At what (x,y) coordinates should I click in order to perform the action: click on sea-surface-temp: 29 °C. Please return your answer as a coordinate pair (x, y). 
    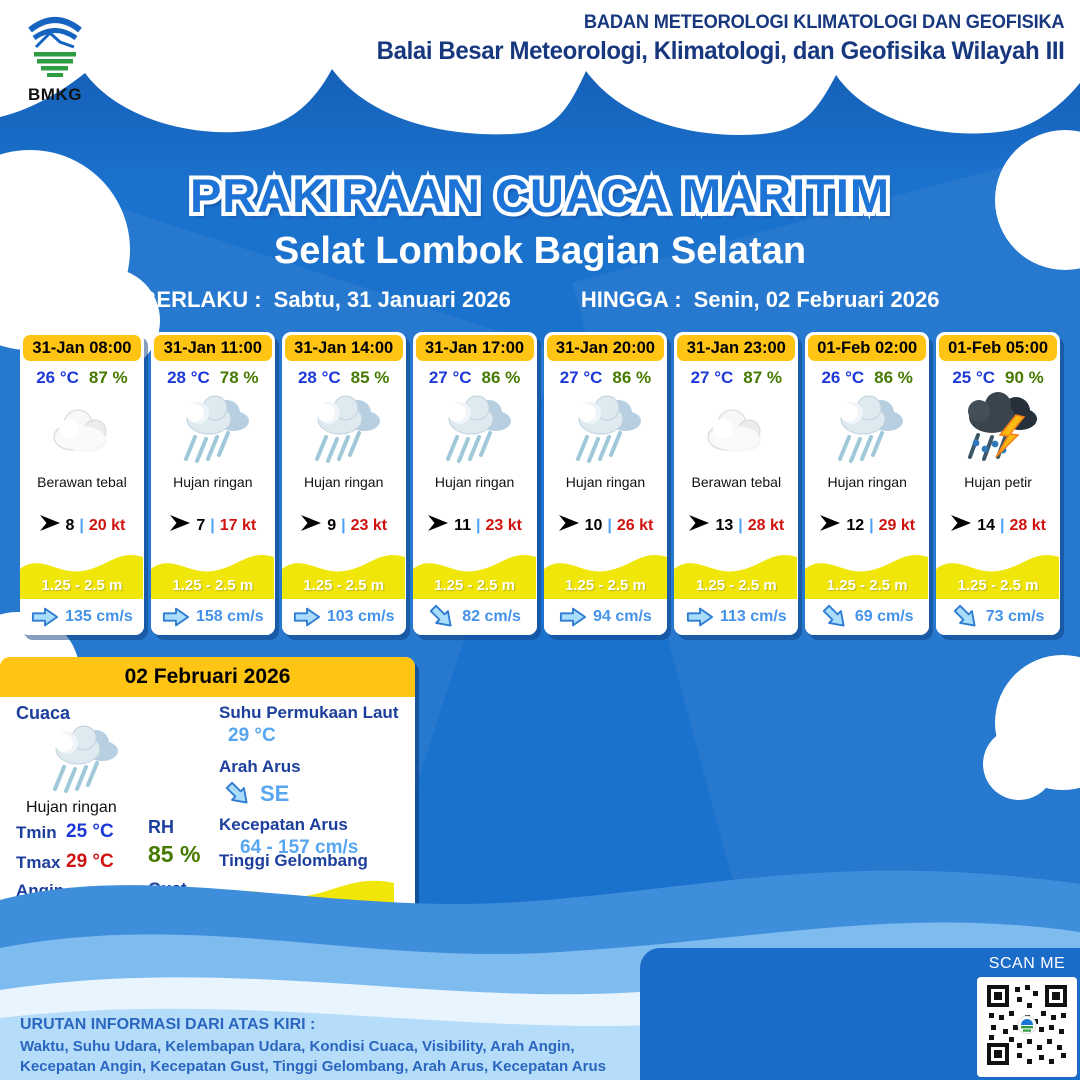
    Looking at the image, I should click on (252, 735).